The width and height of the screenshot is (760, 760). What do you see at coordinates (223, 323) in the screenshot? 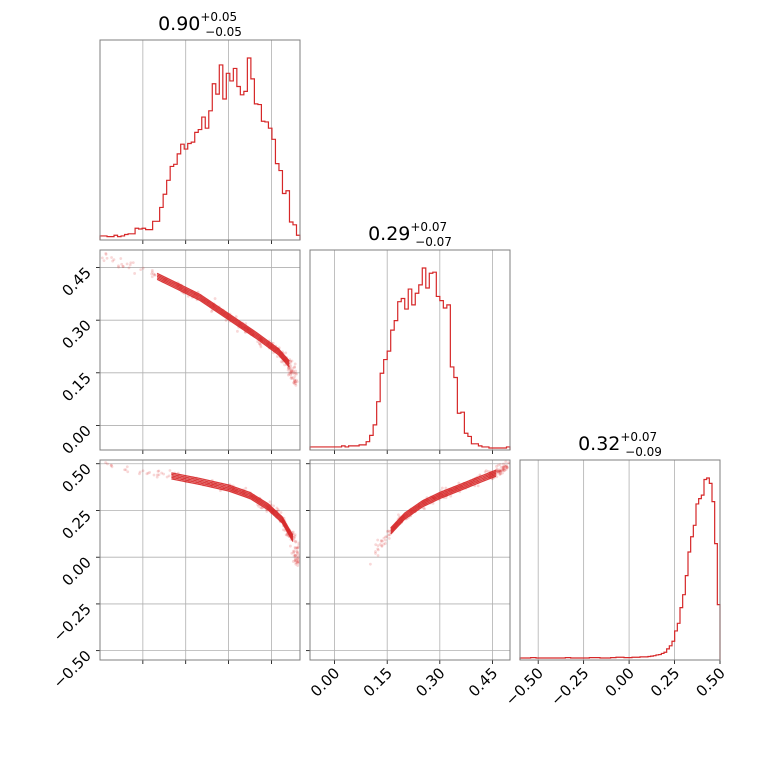
I see `scatter-1-0-contour` at bounding box center [223, 323].